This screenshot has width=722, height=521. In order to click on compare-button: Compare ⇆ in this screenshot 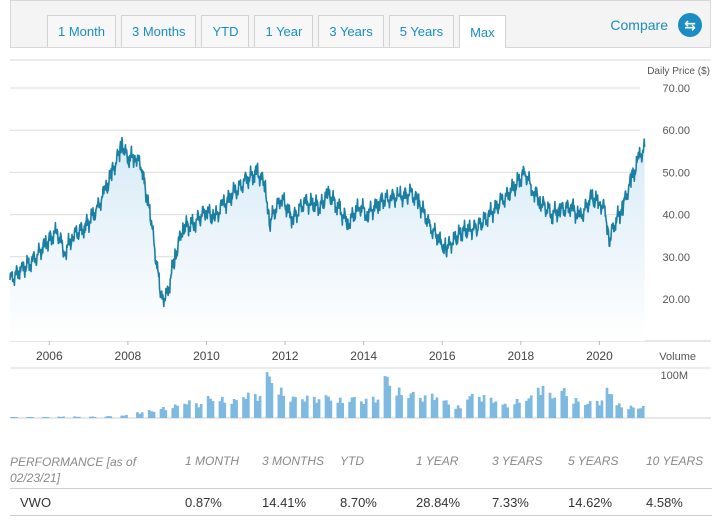, I will do `click(656, 25)`.